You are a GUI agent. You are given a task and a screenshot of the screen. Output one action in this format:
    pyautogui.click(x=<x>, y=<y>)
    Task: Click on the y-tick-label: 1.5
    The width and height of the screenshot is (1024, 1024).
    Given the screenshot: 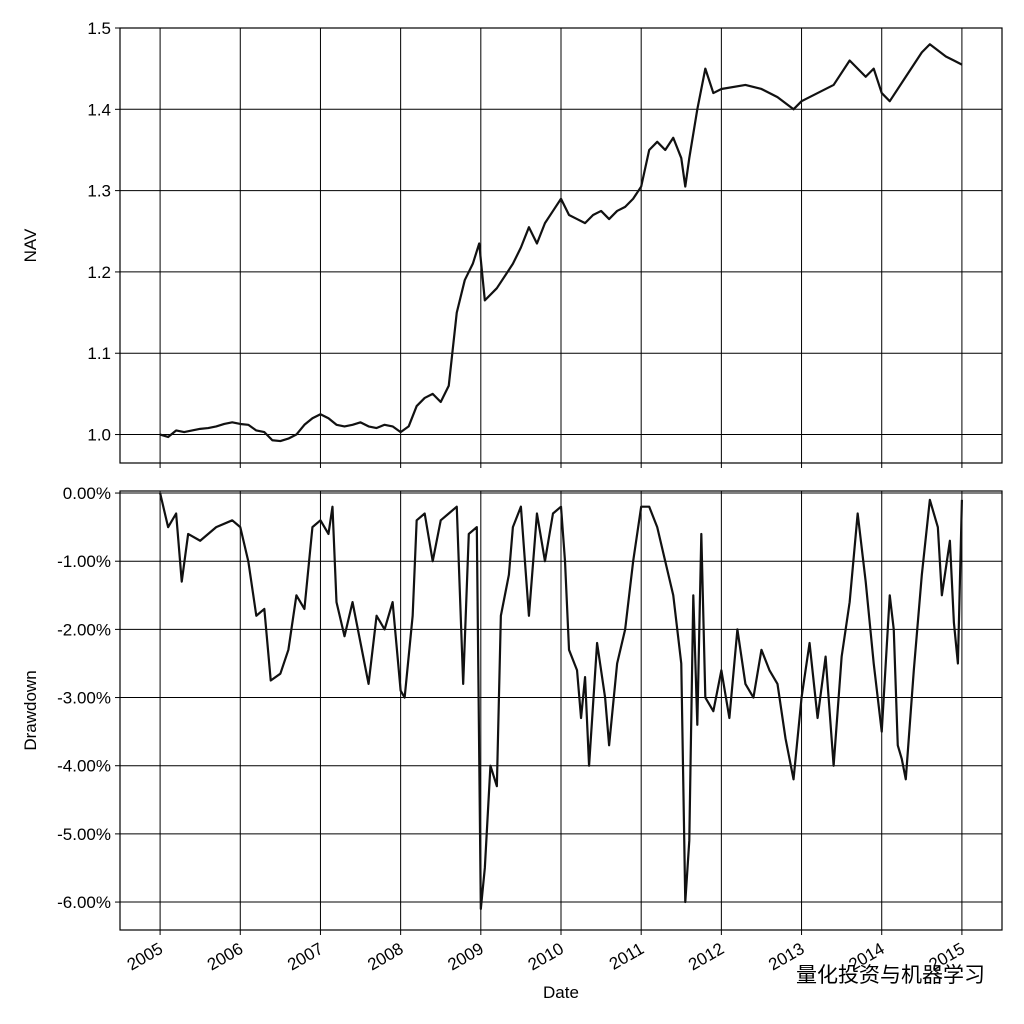 What is the action you would take?
    pyautogui.click(x=99, y=28)
    